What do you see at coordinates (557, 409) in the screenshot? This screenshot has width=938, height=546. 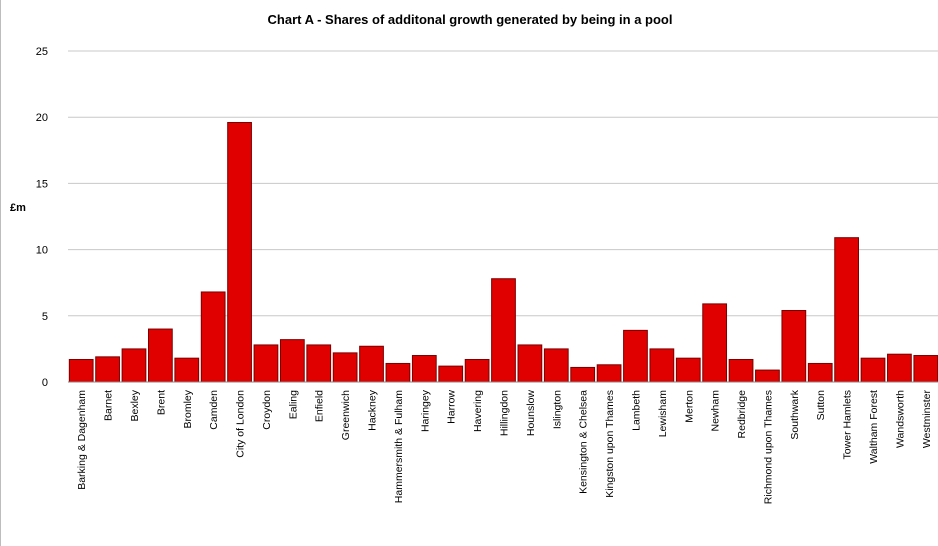 I see `x-tick-label: Islington` at bounding box center [557, 409].